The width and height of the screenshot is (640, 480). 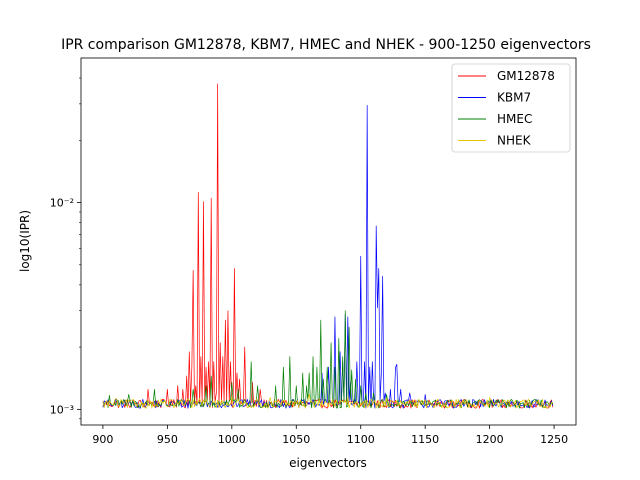 I want to click on series-line-hmec, so click(x=328, y=359).